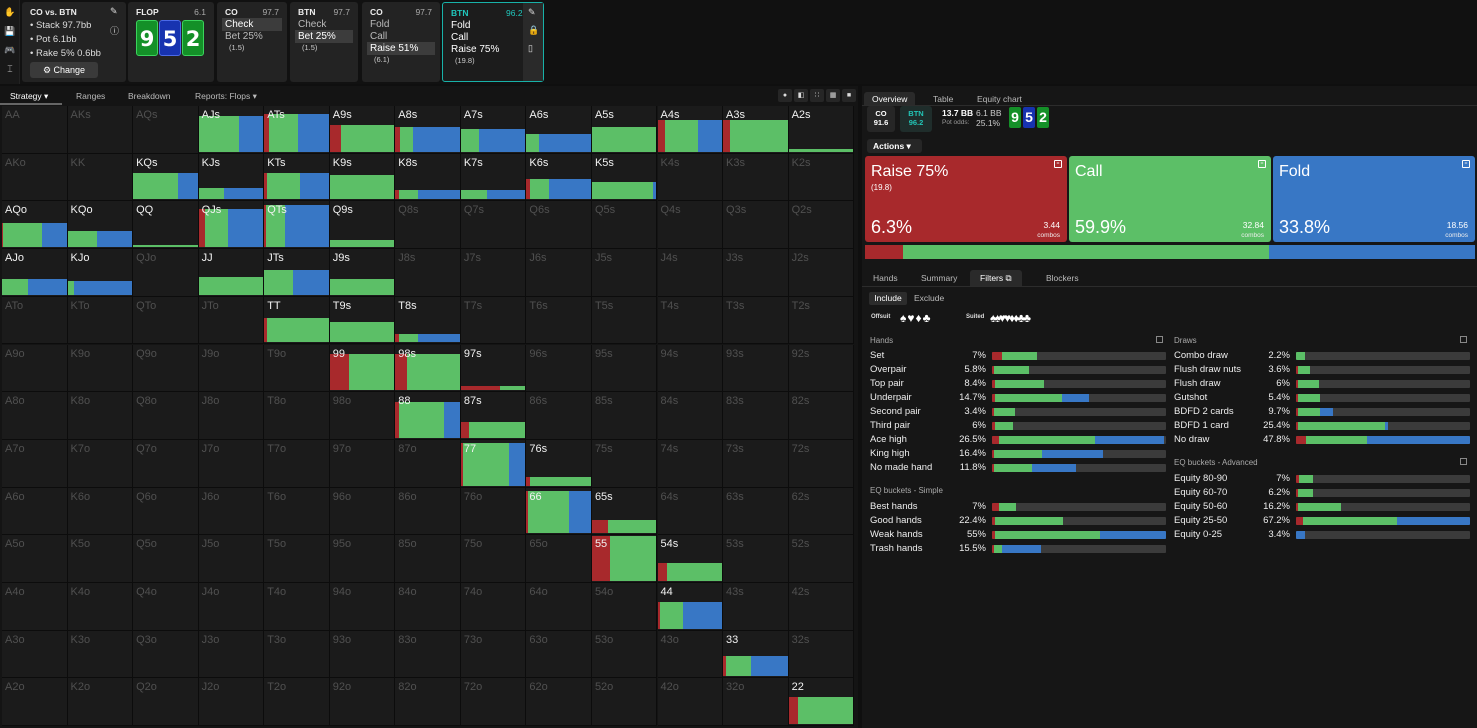 This screenshot has height=728, width=1477. What do you see at coordinates (559, 702) in the screenshot?
I see `hand-cell: 62o` at bounding box center [559, 702].